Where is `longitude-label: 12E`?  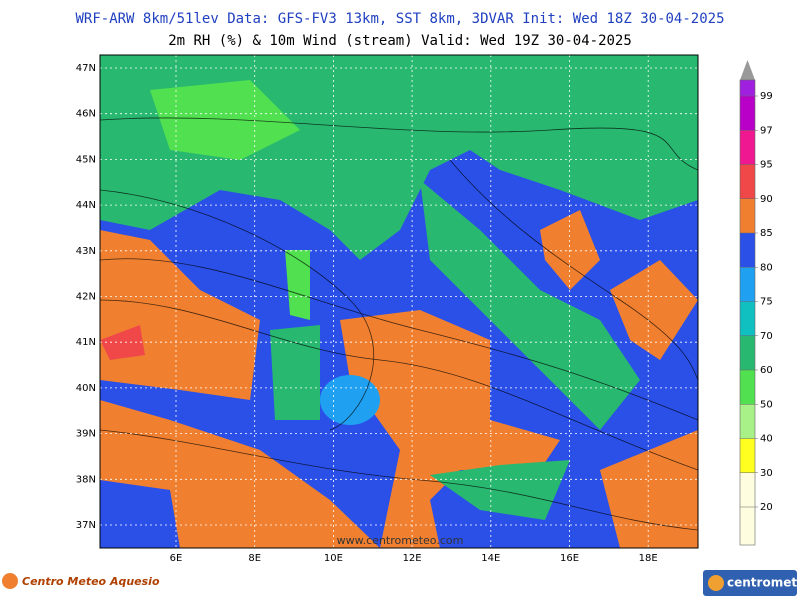
longitude-label: 12E is located at coordinates (412, 558).